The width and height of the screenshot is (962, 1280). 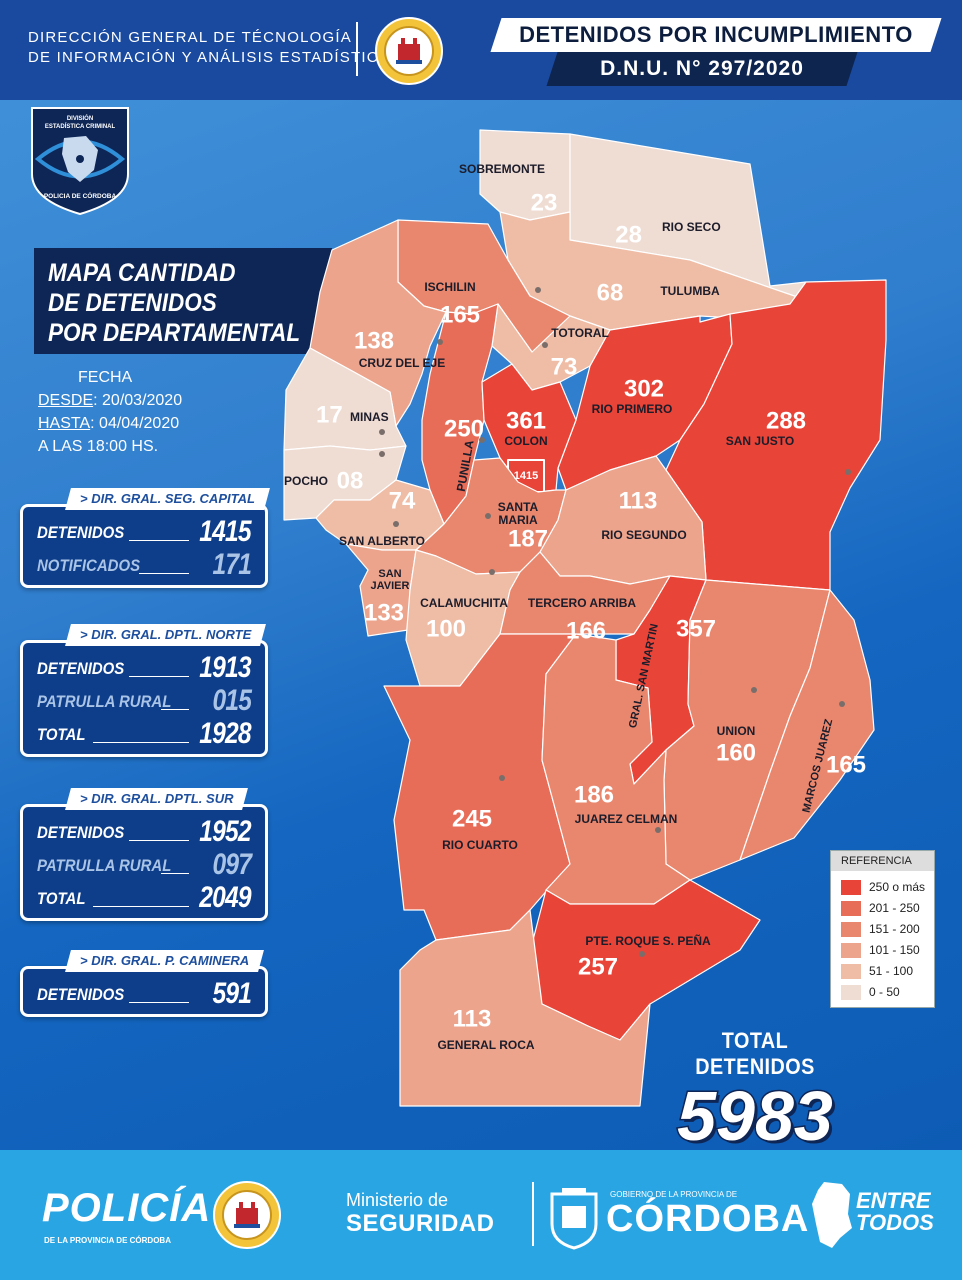 What do you see at coordinates (384, 612) in the screenshot?
I see `department-value: 133` at bounding box center [384, 612].